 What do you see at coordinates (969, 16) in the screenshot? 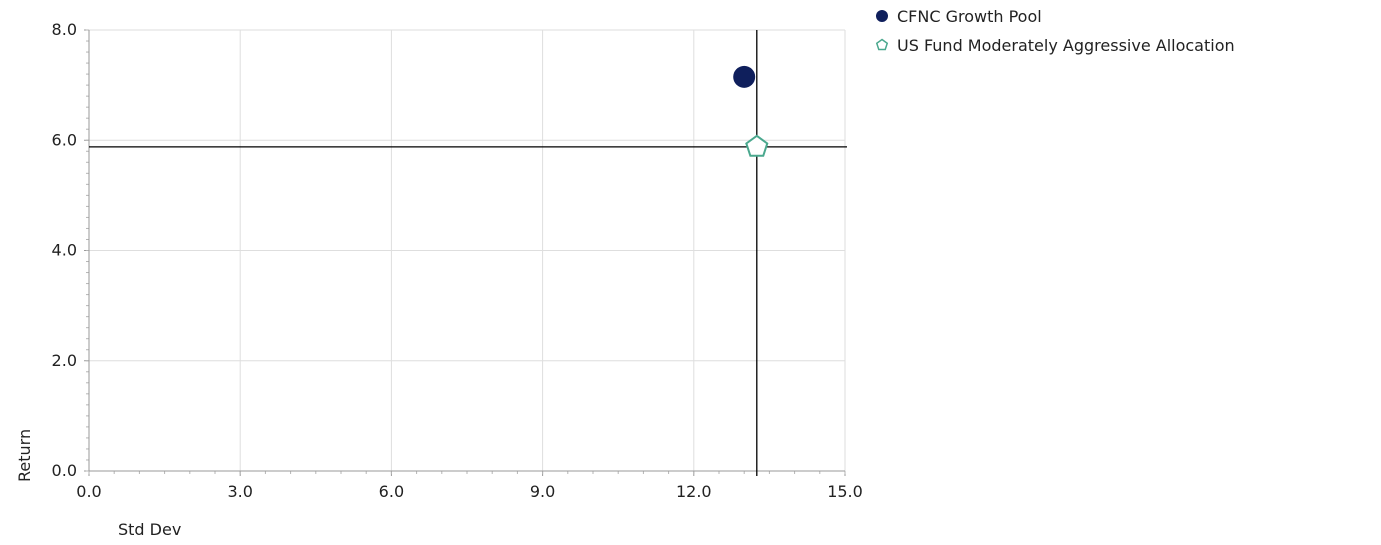
I see `legend-label: CFNC Growth Pool` at bounding box center [969, 16].